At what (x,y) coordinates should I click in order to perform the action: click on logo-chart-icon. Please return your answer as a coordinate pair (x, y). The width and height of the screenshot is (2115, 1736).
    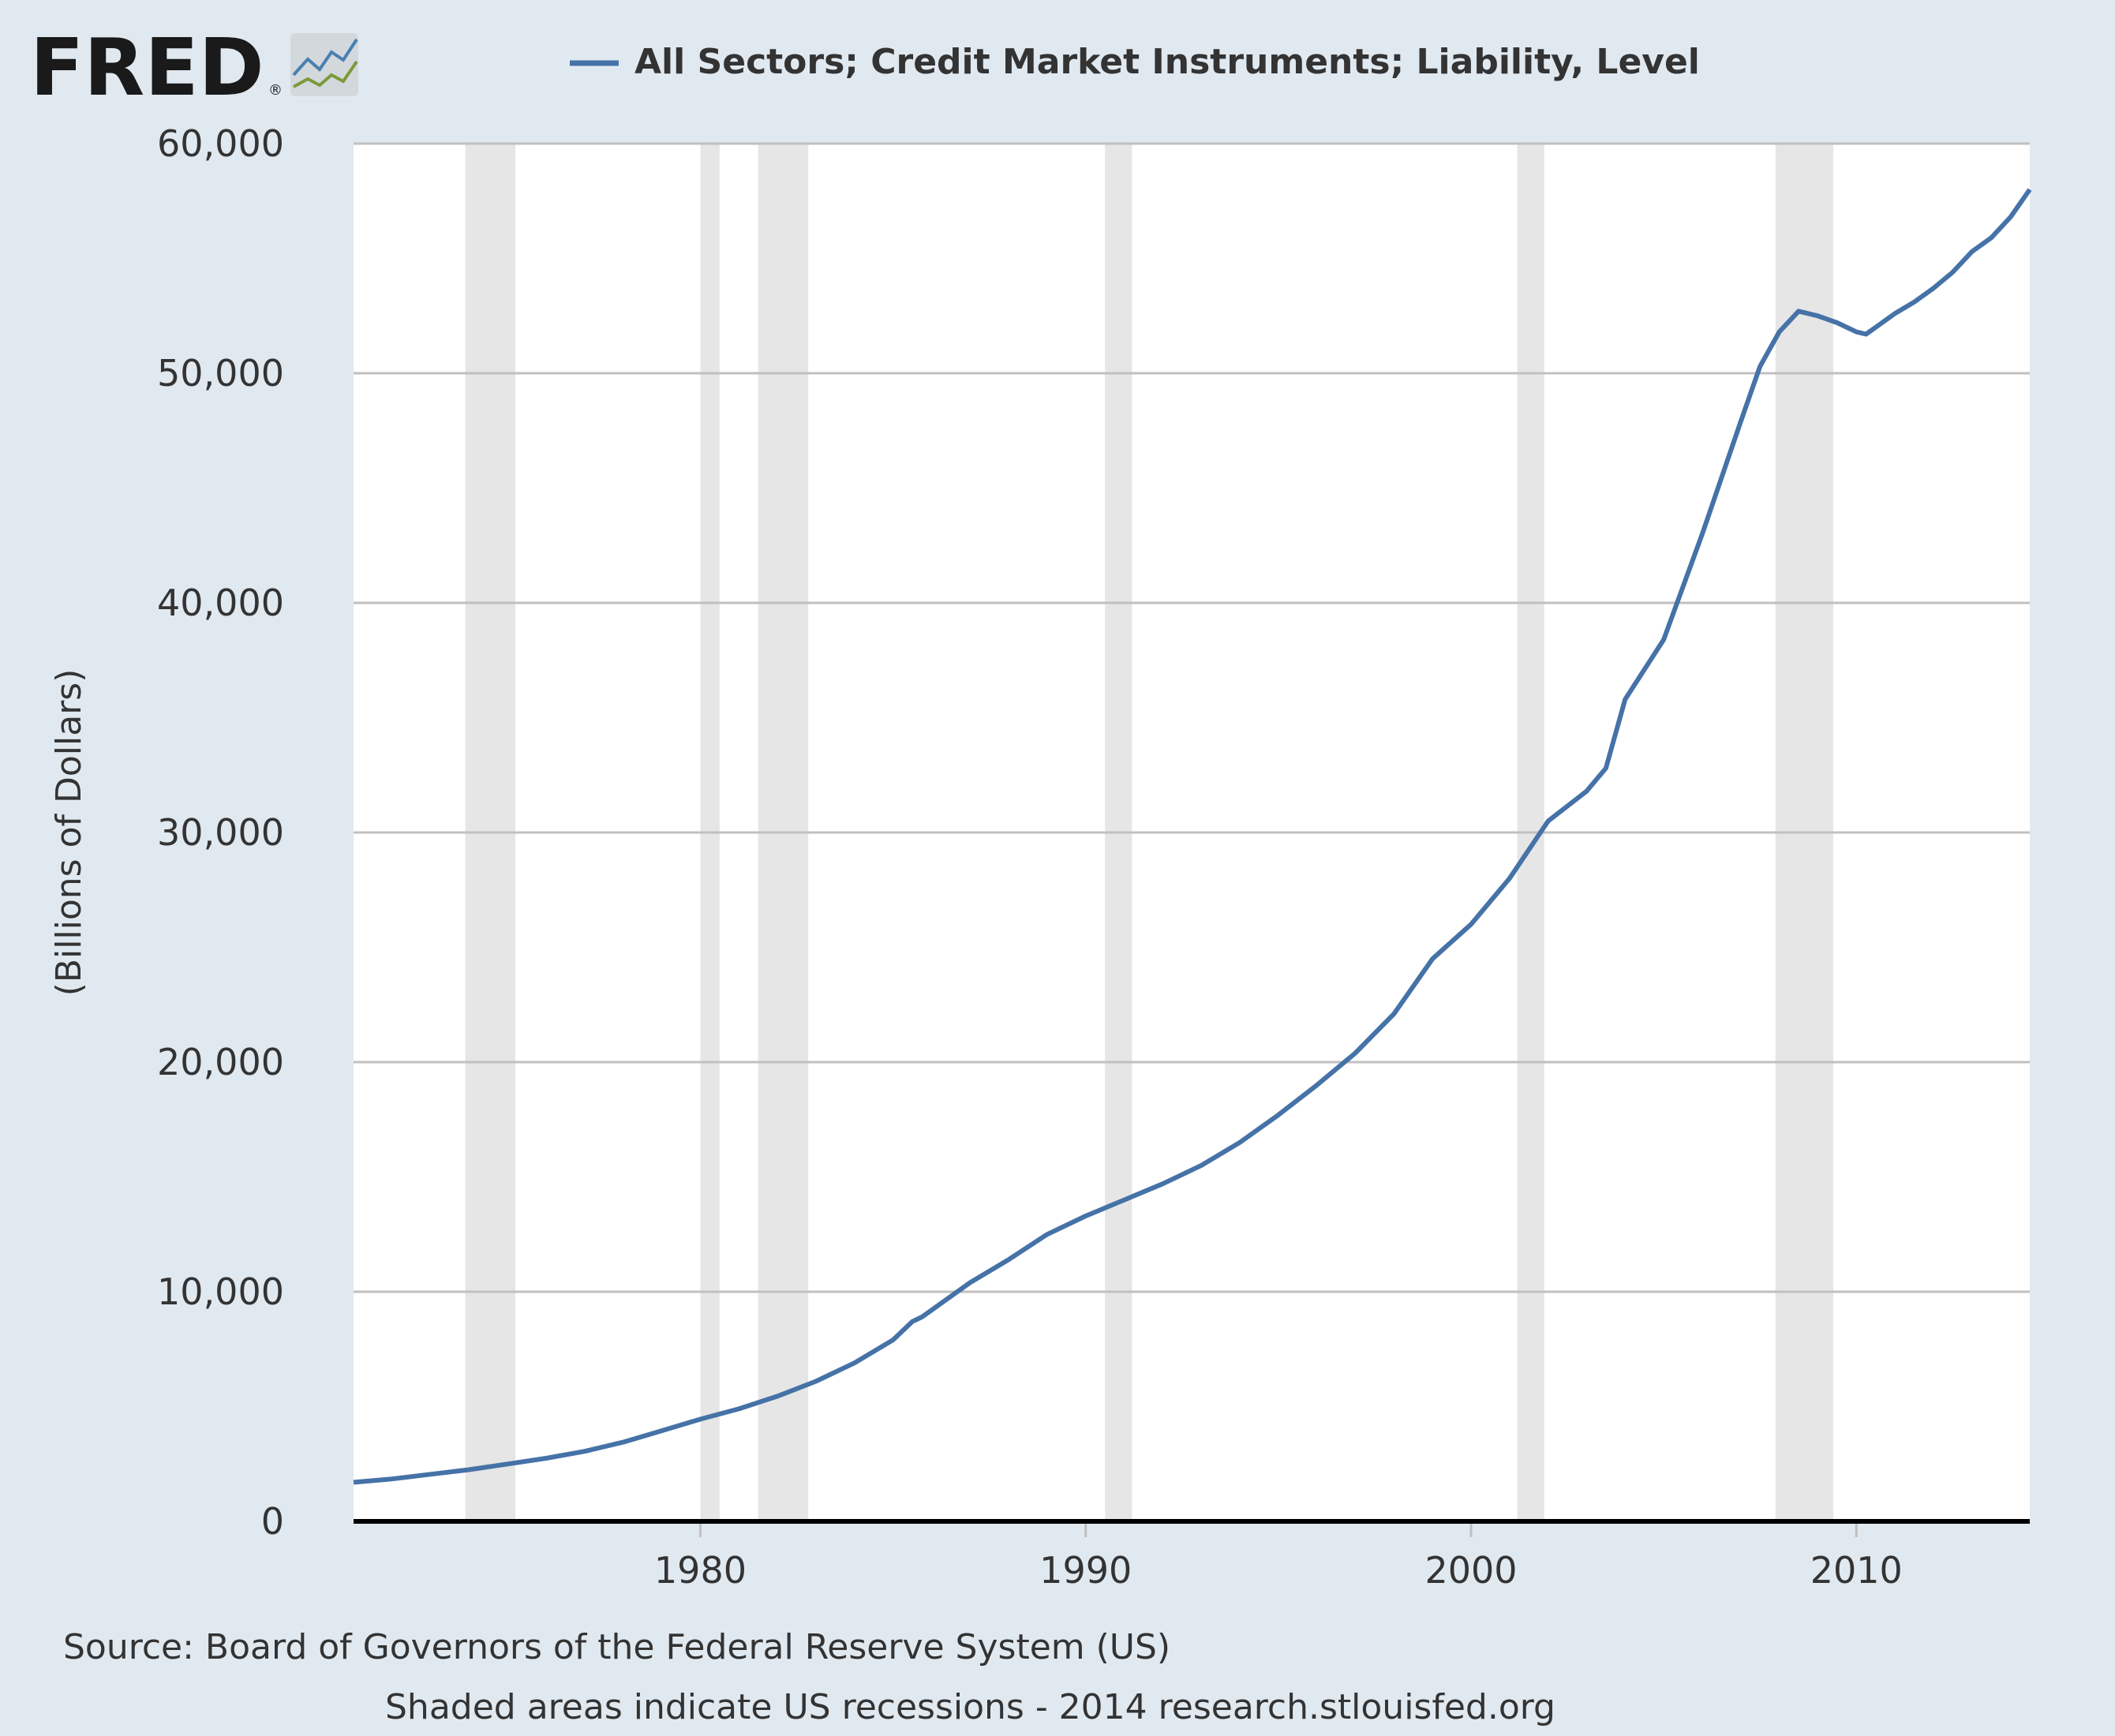
    Looking at the image, I should click on (324, 64).